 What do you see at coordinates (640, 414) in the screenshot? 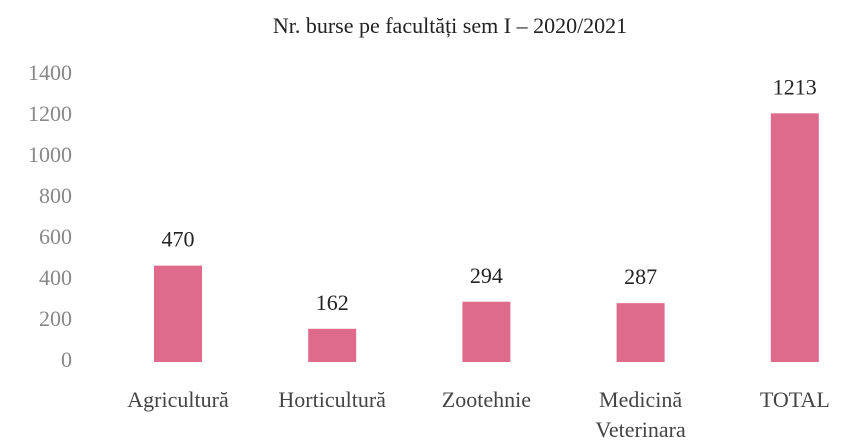
I see `x-tick-label: Medicină Veterinara` at bounding box center [640, 414].